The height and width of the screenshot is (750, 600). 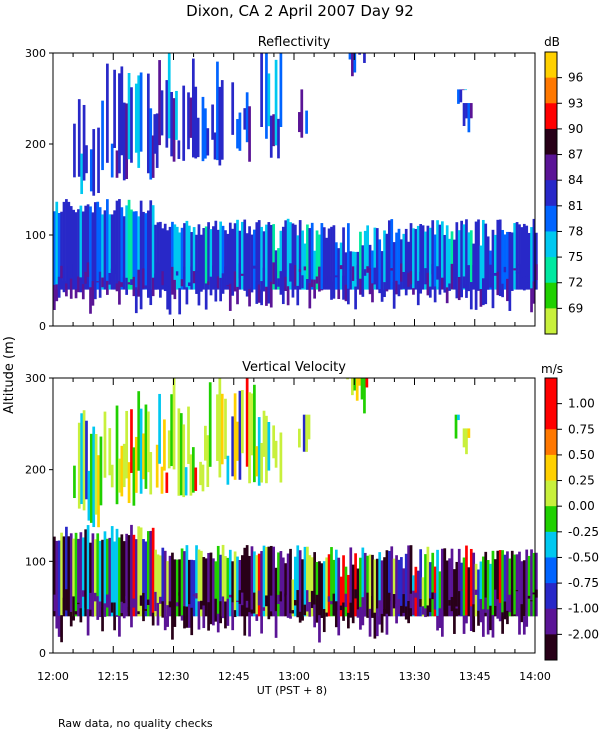 What do you see at coordinates (294, 42) in the screenshot?
I see `reflectivity-title: Reflectivity` at bounding box center [294, 42].